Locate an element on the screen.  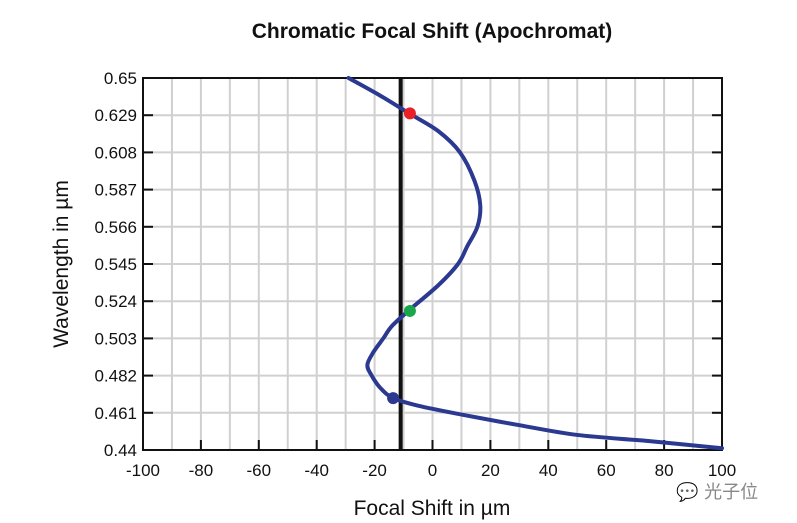
y-tick-label: 0.524 is located at coordinates (115, 301).